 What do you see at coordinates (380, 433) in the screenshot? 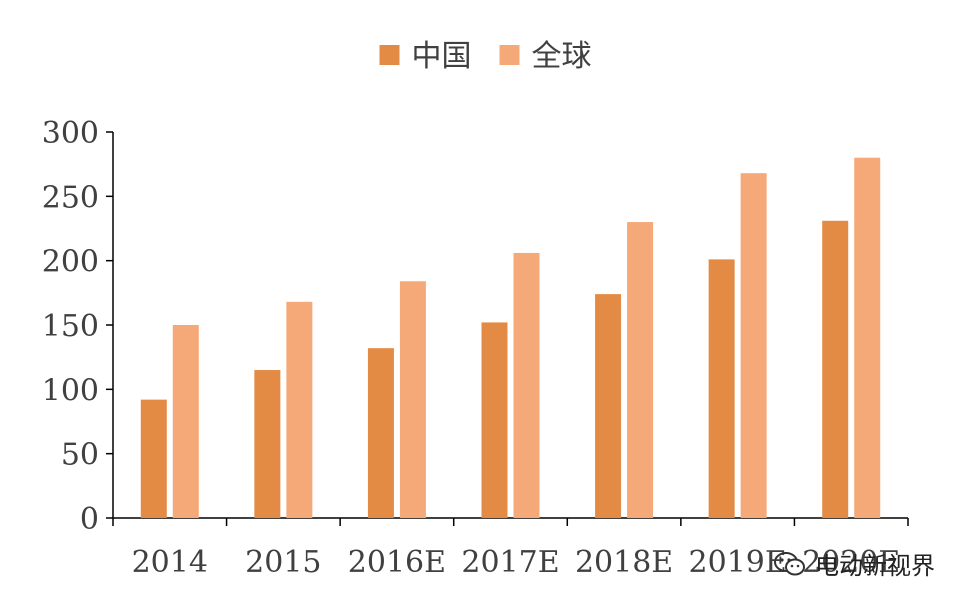
I see `bar-中国-2016E` at bounding box center [380, 433].